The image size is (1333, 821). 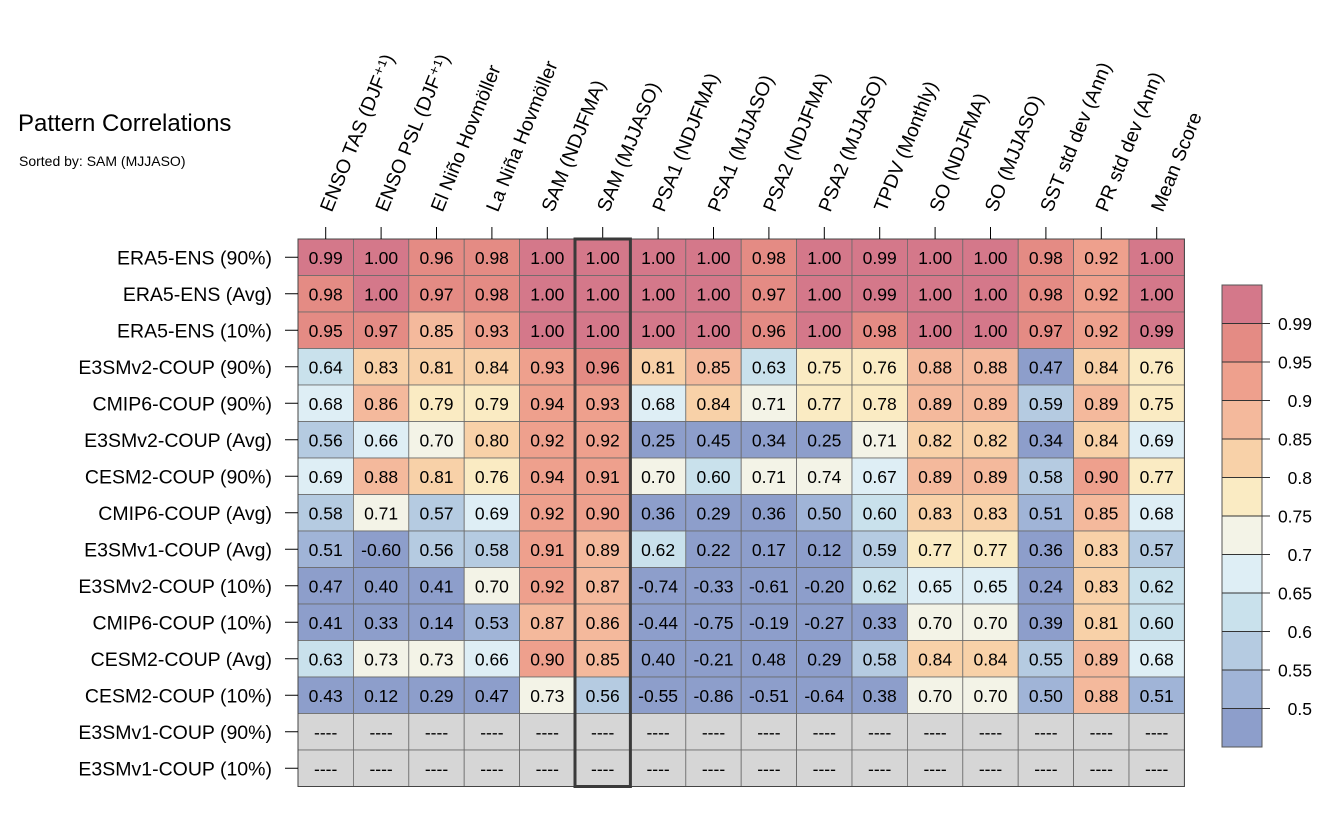 I want to click on cell-value: 0.70, so click(x=935, y=696).